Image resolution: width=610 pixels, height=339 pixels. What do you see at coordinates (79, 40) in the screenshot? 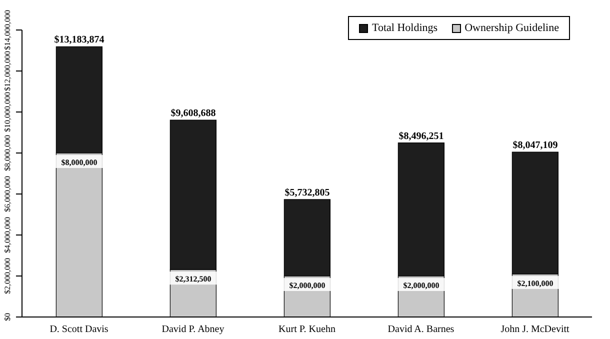
I see `total-label: $13,183,874` at bounding box center [79, 40].